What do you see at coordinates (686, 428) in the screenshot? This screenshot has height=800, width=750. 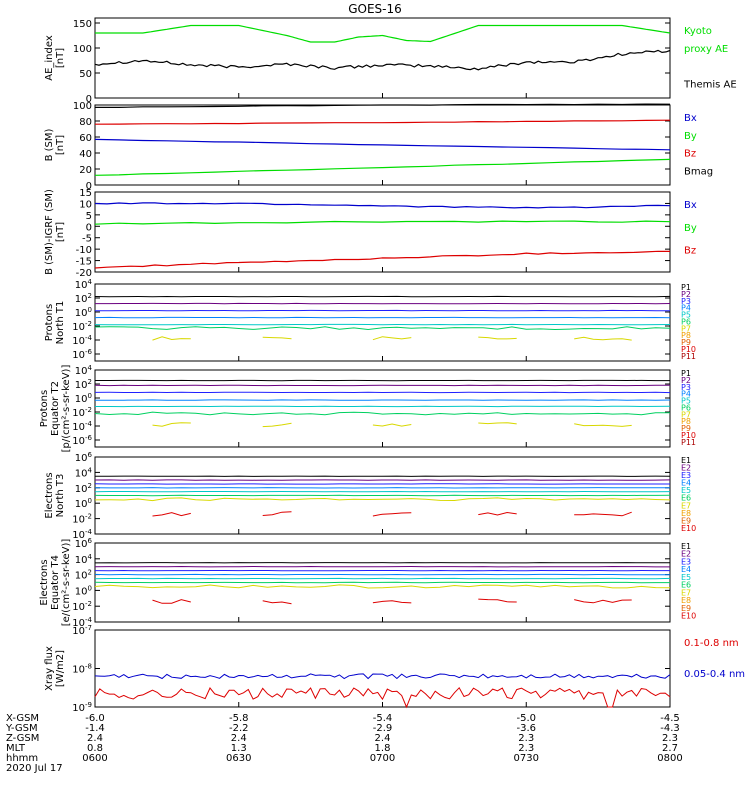 I see `legend-entry: P9` at bounding box center [686, 428].